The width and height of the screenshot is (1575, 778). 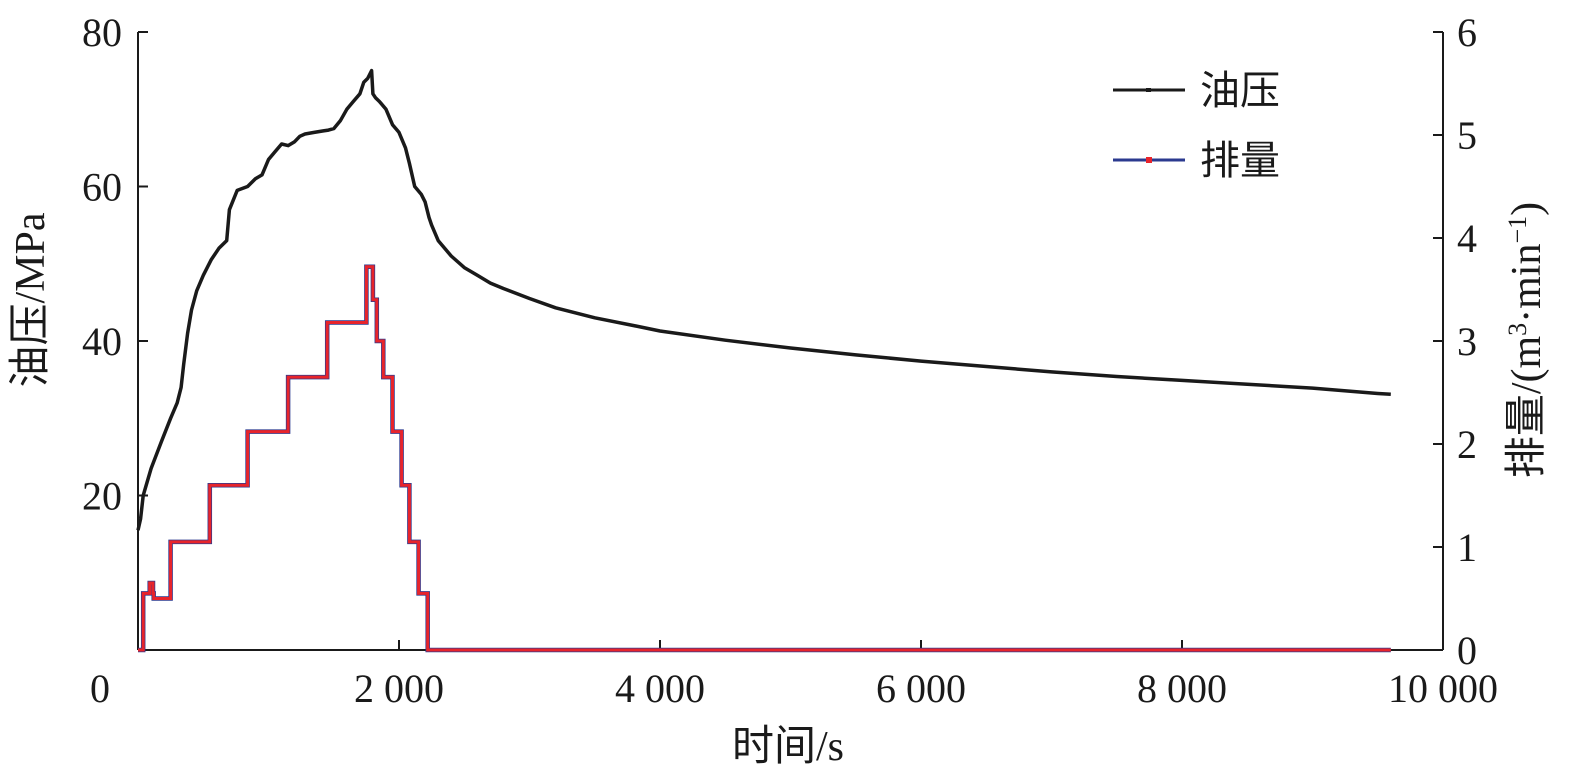 I want to click on y-right-tick-label: 5, so click(x=1467, y=135).